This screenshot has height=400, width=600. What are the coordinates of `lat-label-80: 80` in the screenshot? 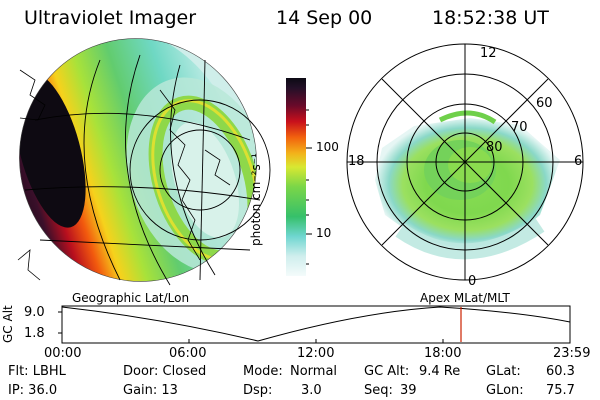 It's located at (494, 147).